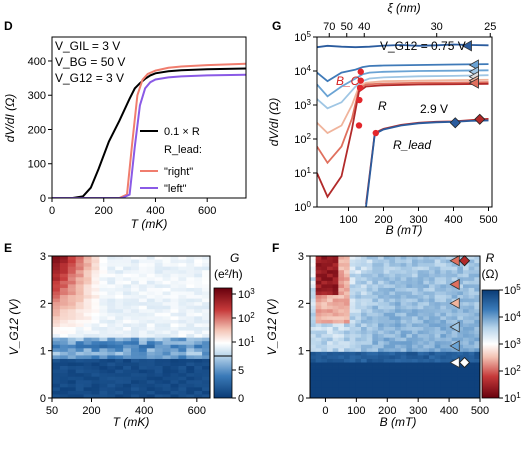  Describe the element at coordinates (274, 122) in the screenshot. I see `panel-g-ylabel: dV/dI (Ω)` at that location.